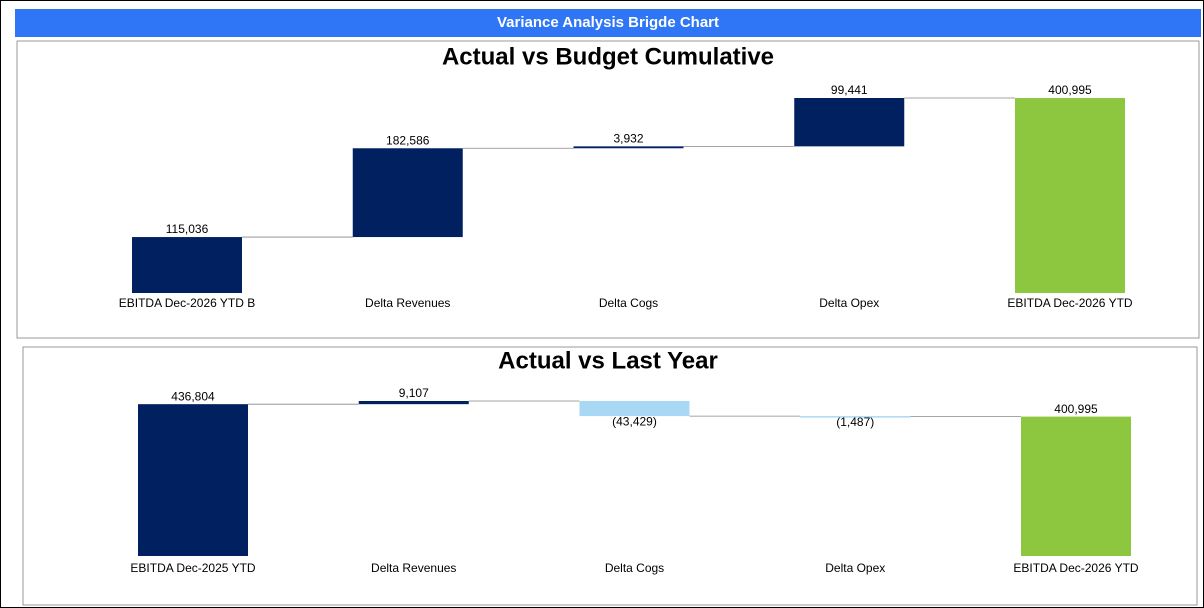 The image size is (1204, 608). Describe the element at coordinates (634, 421) in the screenshot. I see `value-label: (43,429)` at that location.